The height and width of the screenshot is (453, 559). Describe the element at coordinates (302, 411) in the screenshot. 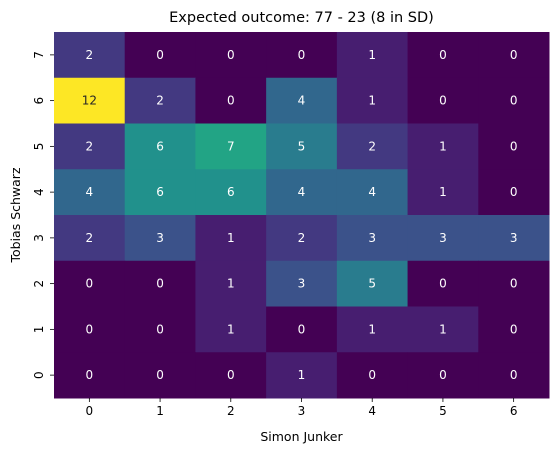

I see `x-tick-label: 3` at that location.